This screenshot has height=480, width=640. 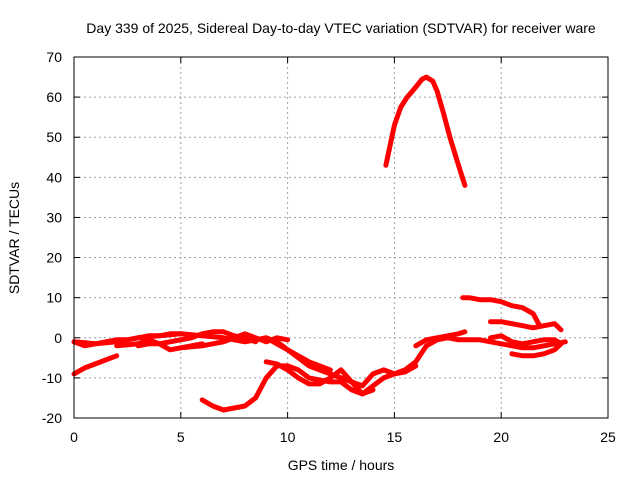 I want to click on y-tick-label: 10, so click(x=54, y=298).